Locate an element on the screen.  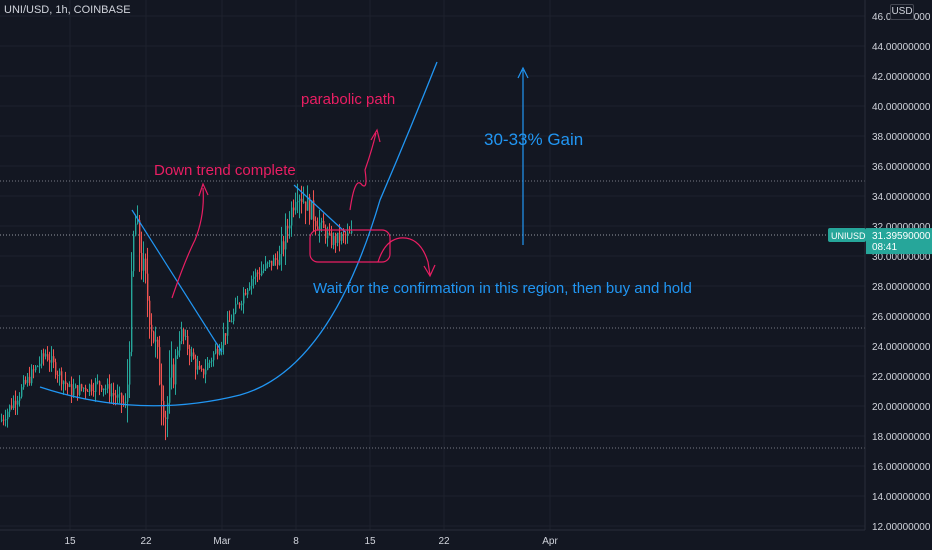
price-tick-label: 14.00000000 is located at coordinates (901, 497).